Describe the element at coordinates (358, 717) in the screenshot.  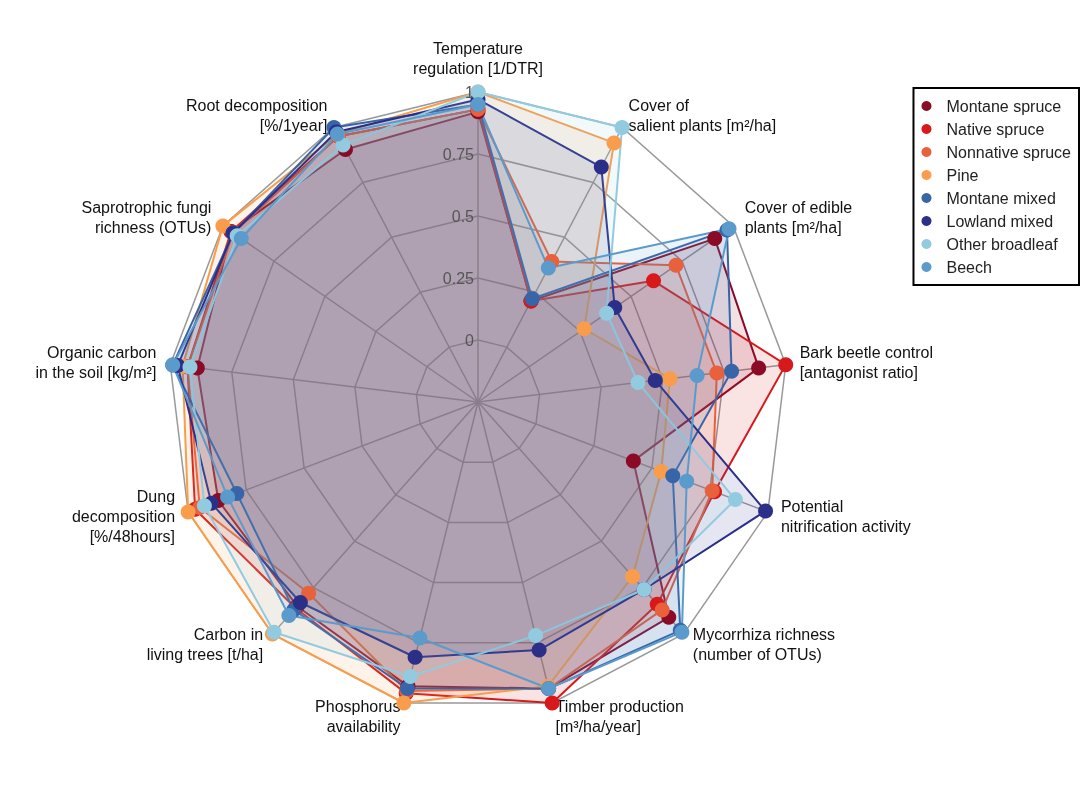
I see `spoke-label: Phosphorus availability` at that location.